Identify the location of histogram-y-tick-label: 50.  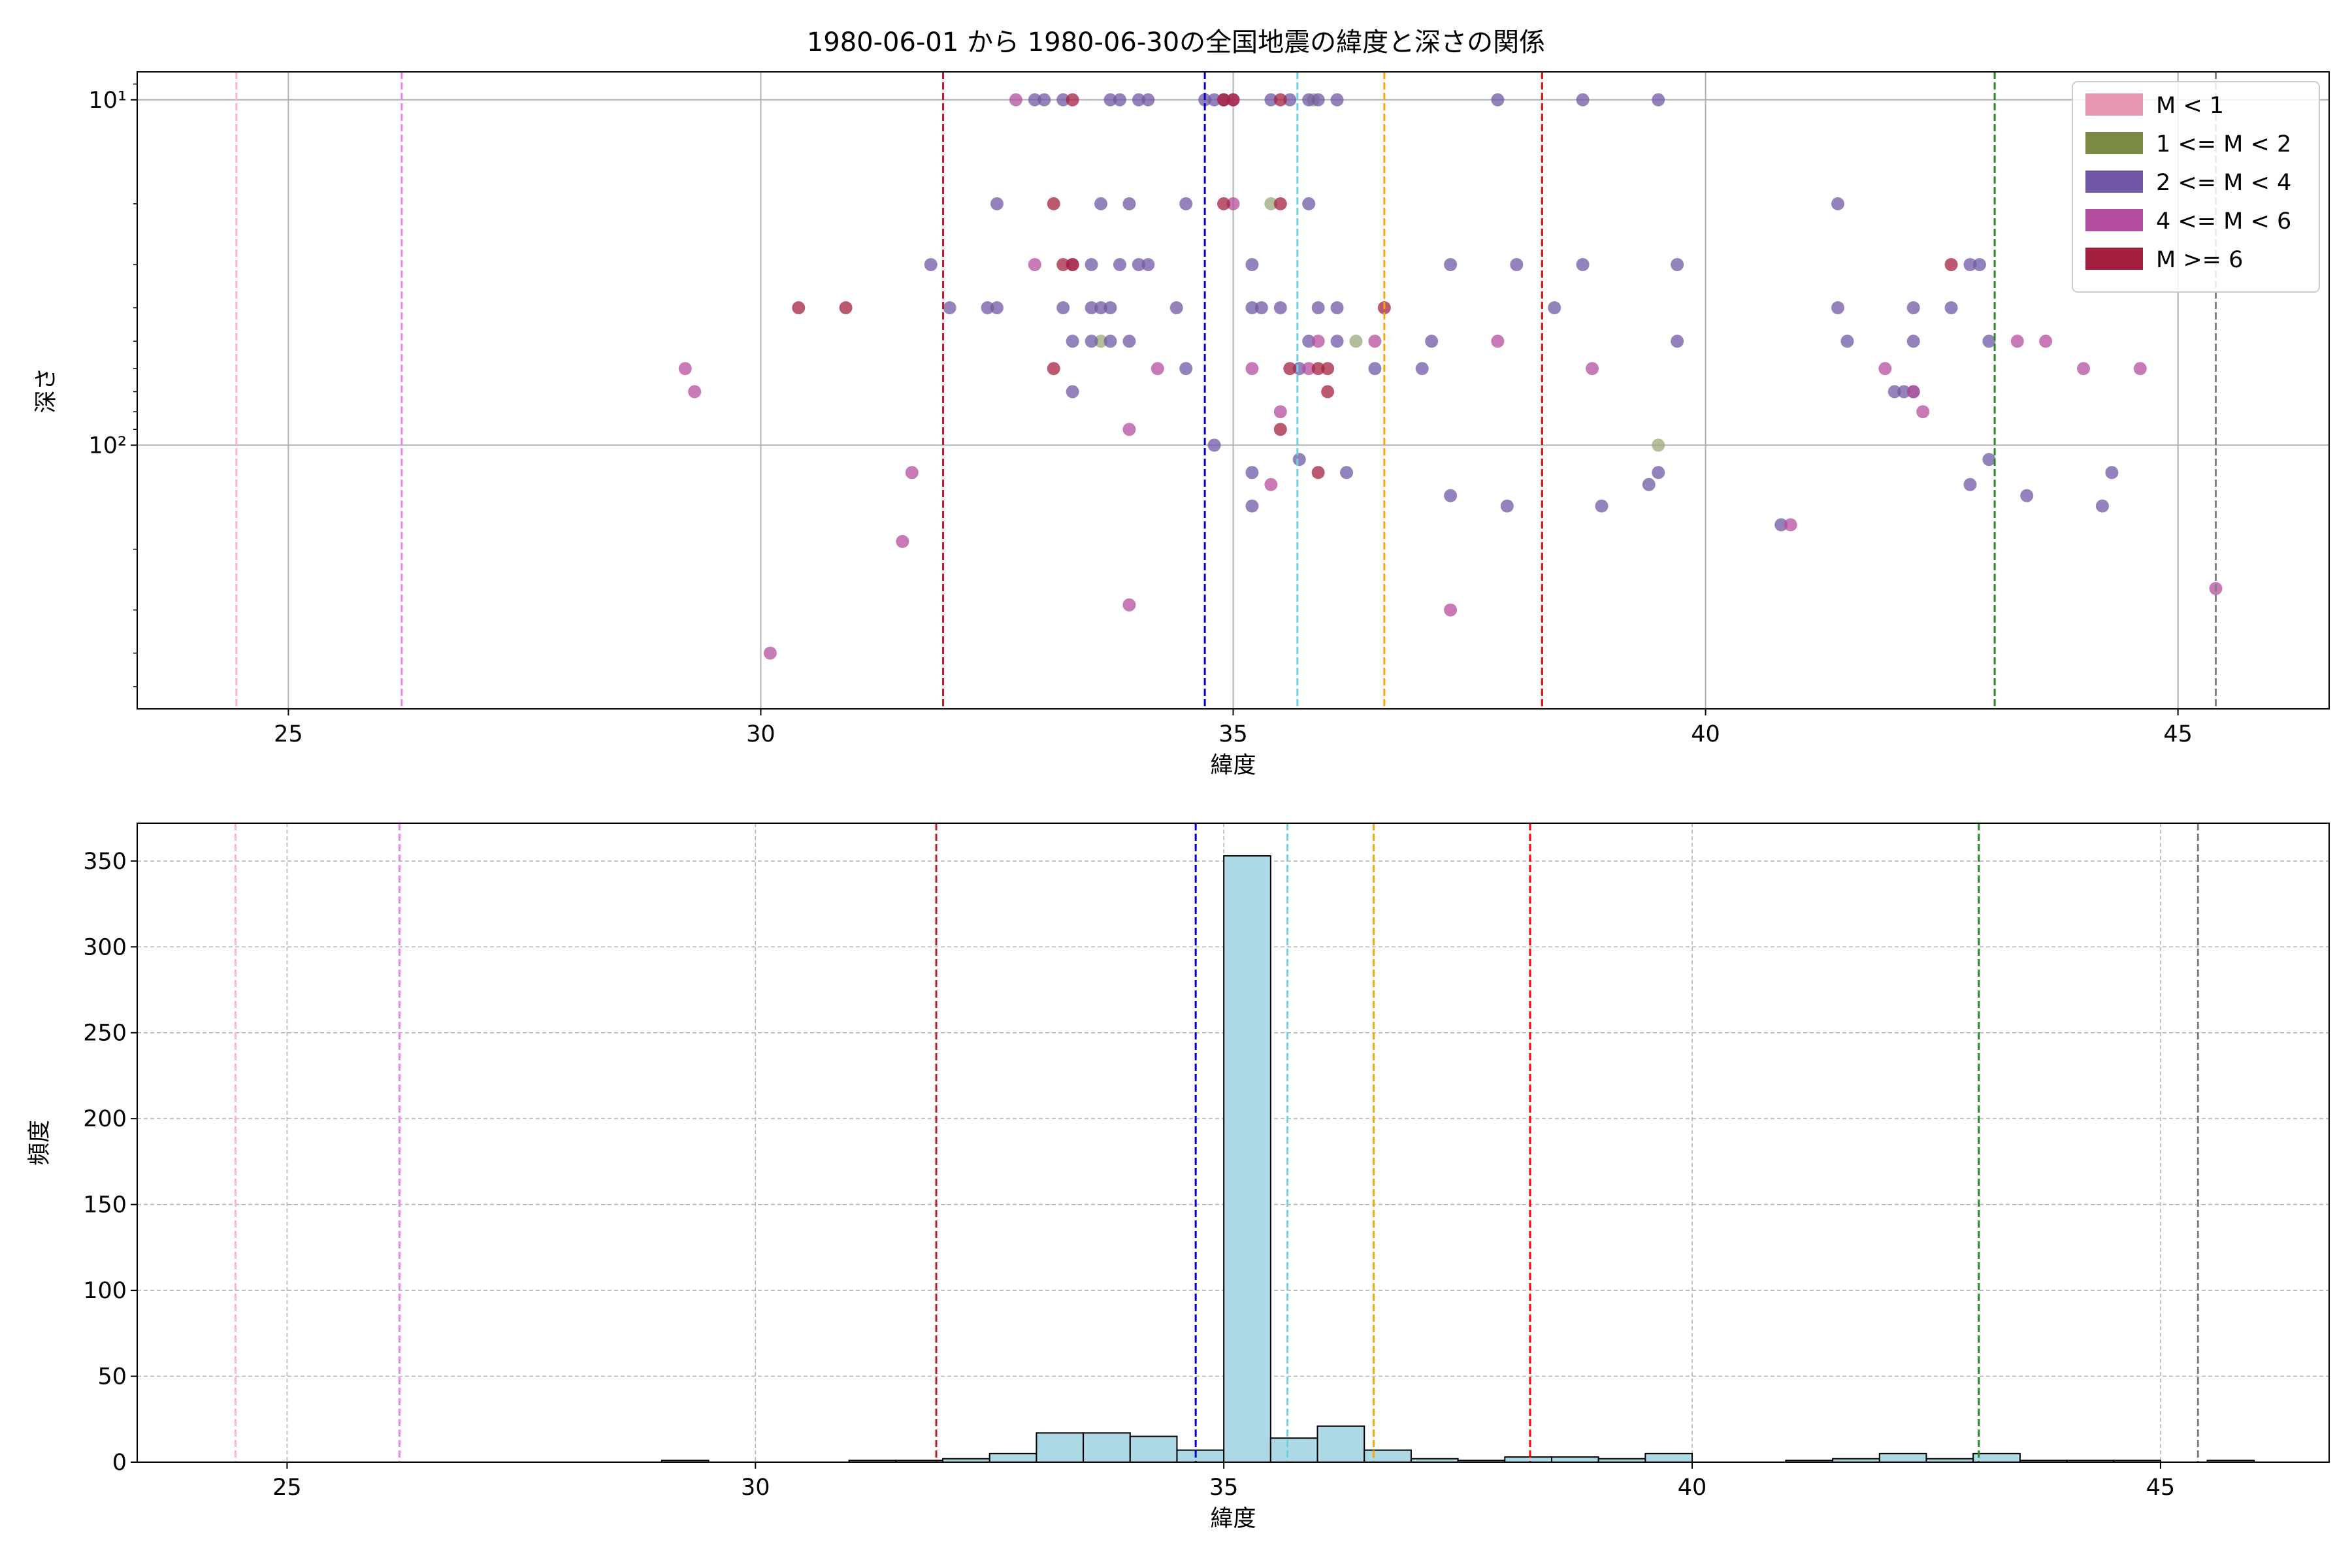
(112, 1377).